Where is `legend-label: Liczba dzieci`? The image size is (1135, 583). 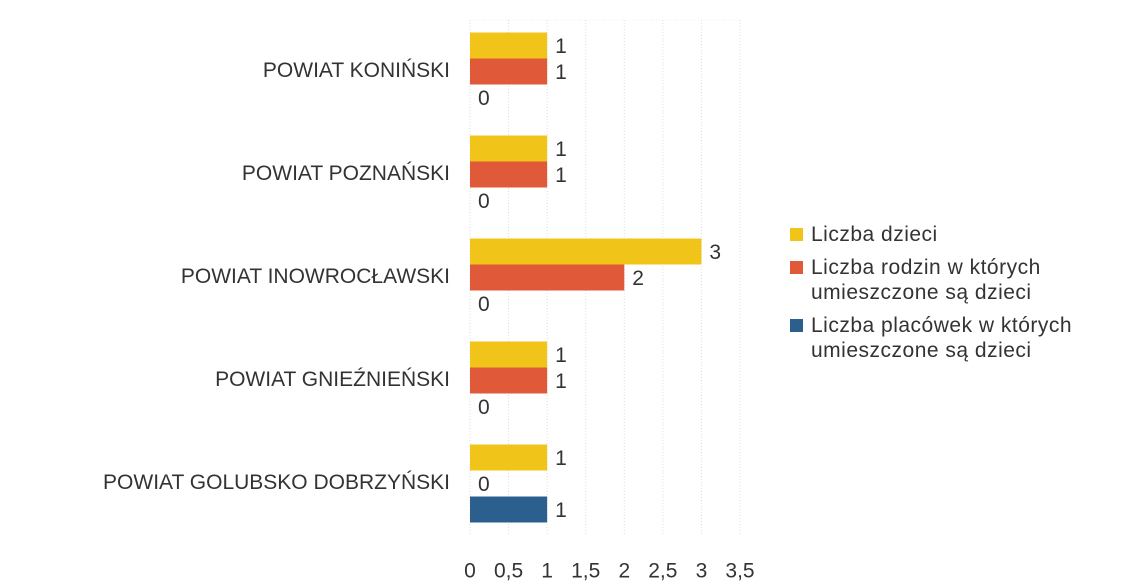 legend-label: Liczba dzieci is located at coordinates (874, 234).